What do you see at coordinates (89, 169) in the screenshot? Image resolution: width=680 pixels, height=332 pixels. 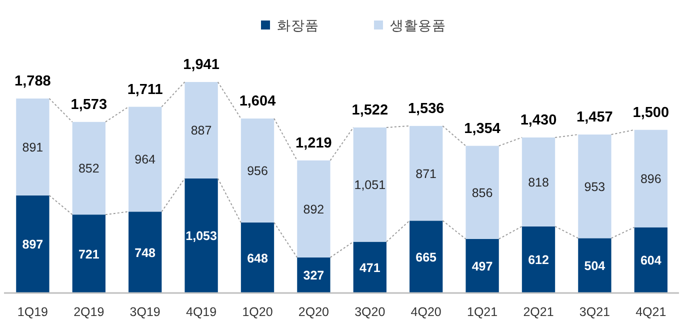 I see `data-label: 852` at bounding box center [89, 169].